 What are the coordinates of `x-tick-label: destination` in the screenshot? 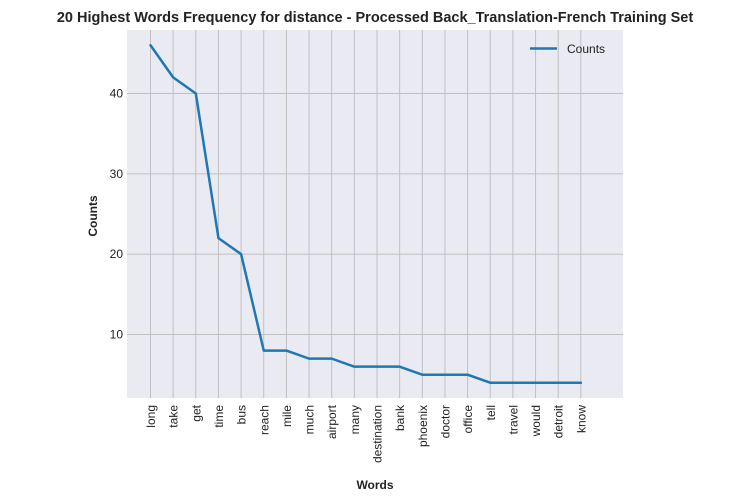 It's located at (378, 434).